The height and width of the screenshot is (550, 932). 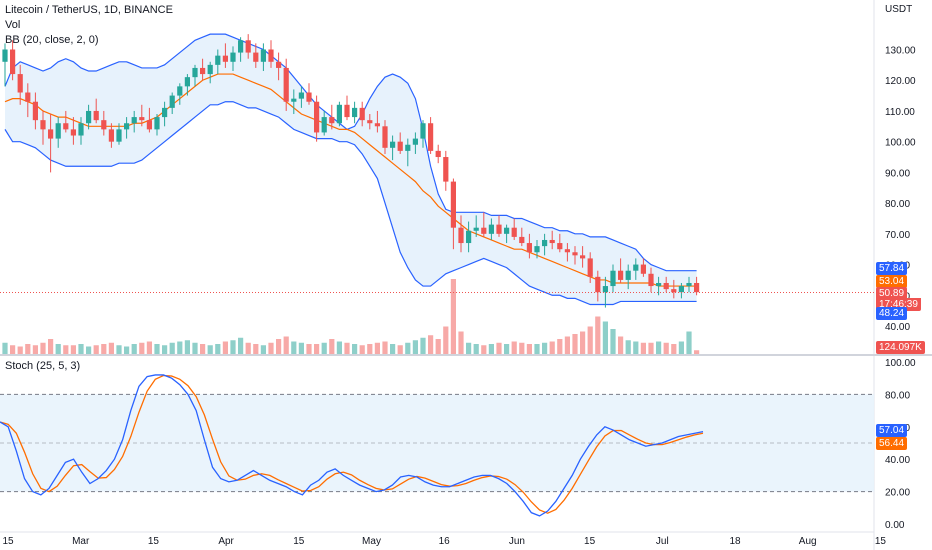 I want to click on bb-upper-price-tag: 57.84, so click(x=892, y=268).